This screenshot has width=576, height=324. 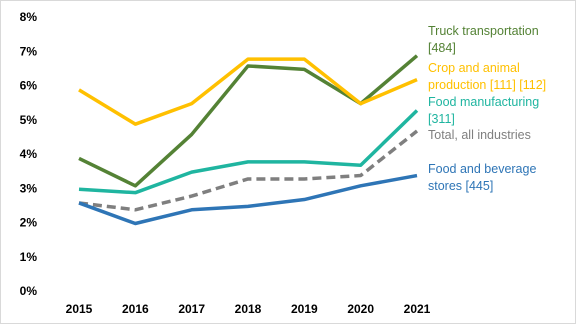 I want to click on x-tick-label: 2020, so click(x=360, y=309).